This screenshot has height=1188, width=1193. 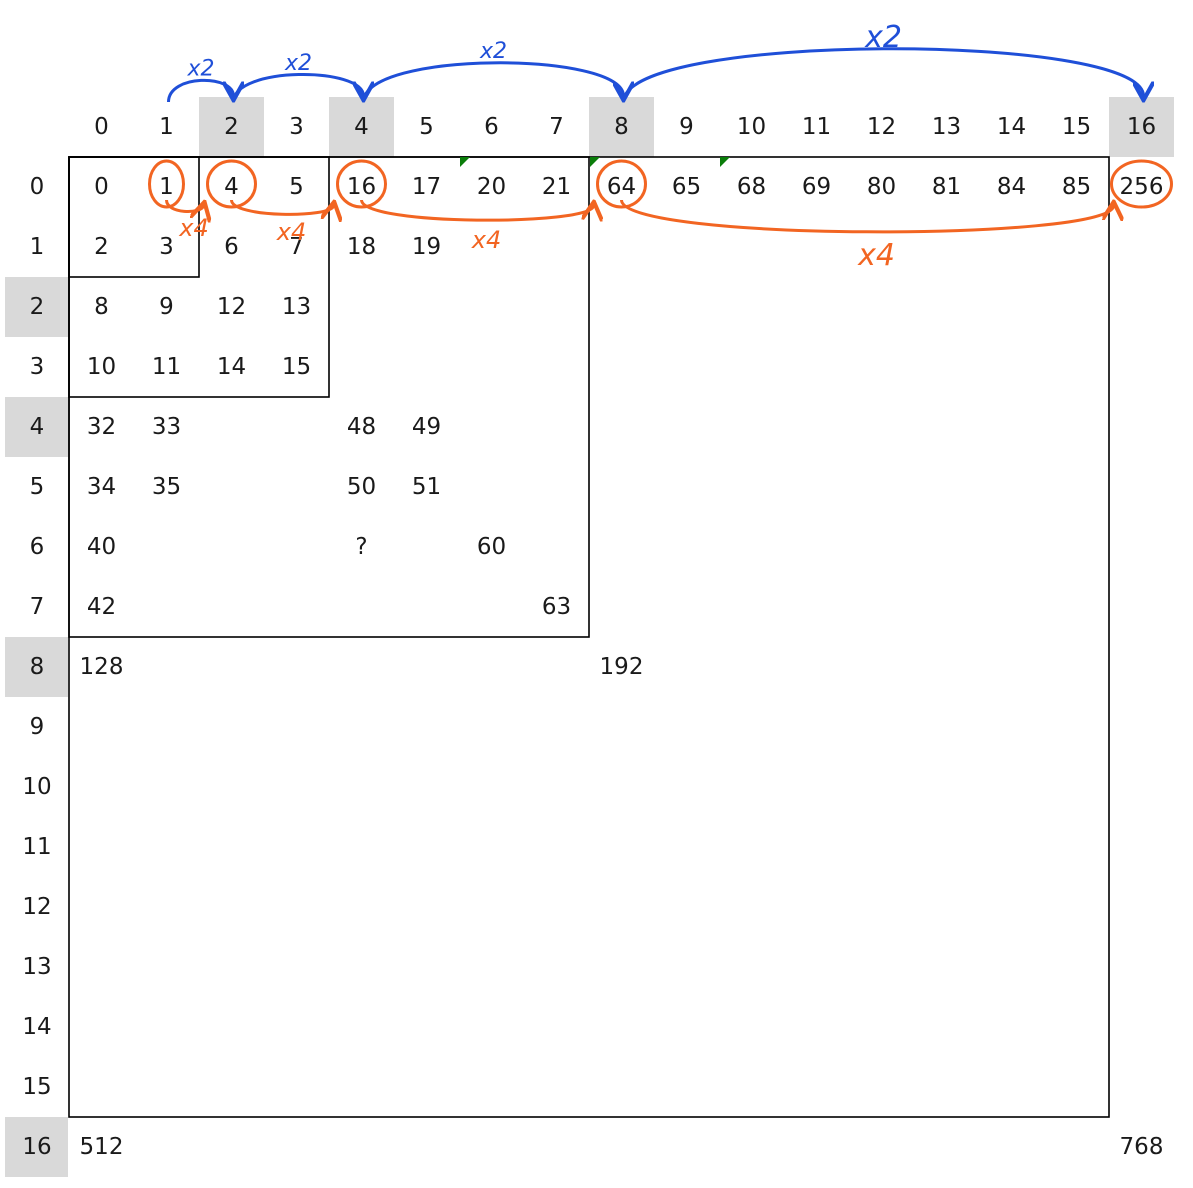 I want to click on column-header: 2, so click(x=231, y=127).